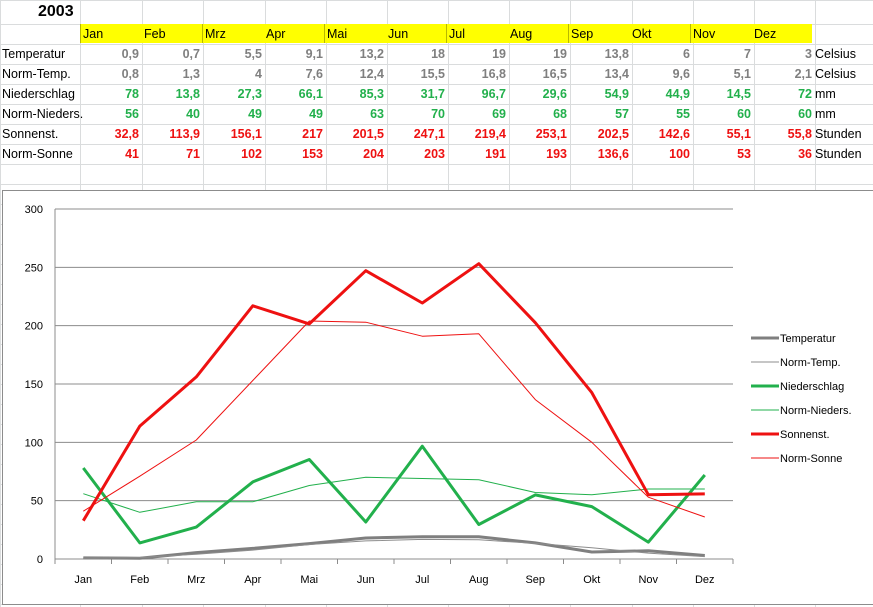  What do you see at coordinates (371, 54) in the screenshot?
I see `data-cell: 13,2` at bounding box center [371, 54].